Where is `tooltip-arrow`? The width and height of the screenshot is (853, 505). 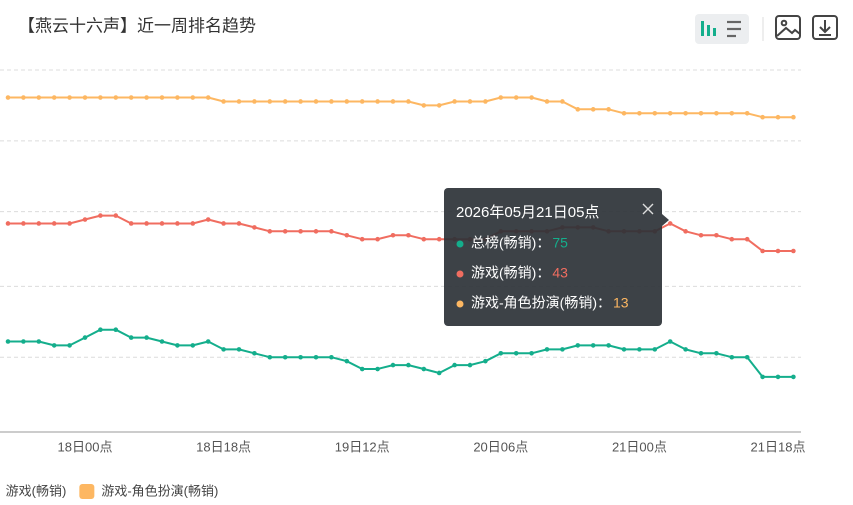
tooltip-arrow is located at coordinates (665, 220).